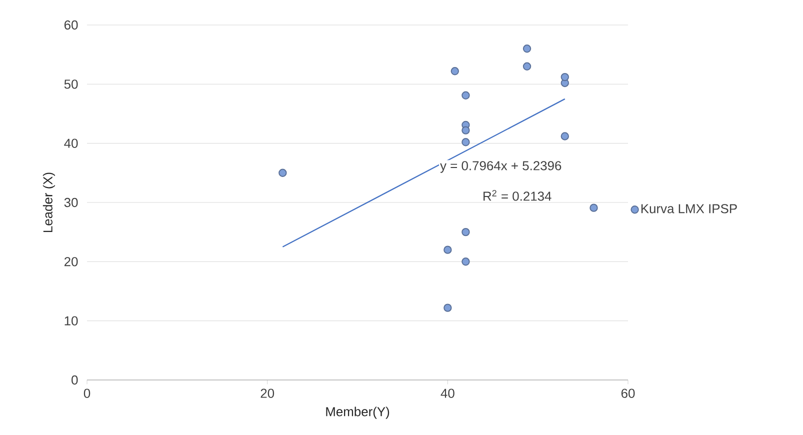 This screenshot has height=435, width=803. Describe the element at coordinates (75, 380) in the screenshot. I see `y-tick-label: 0` at that location.